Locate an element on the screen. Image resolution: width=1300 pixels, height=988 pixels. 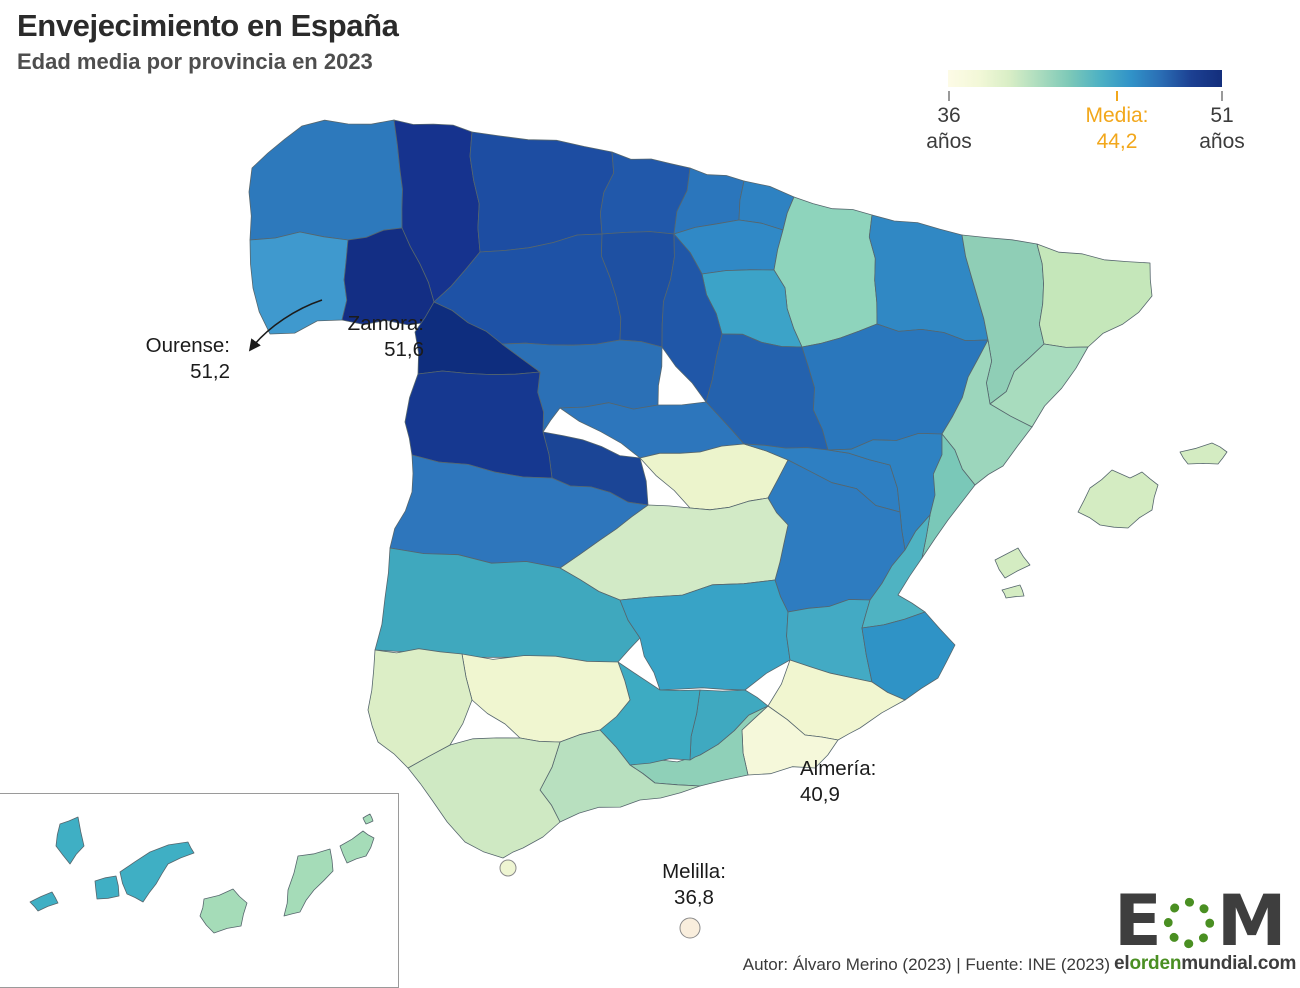
page-subtitle: Edad media por provincia en 2023 is located at coordinates (195, 61).